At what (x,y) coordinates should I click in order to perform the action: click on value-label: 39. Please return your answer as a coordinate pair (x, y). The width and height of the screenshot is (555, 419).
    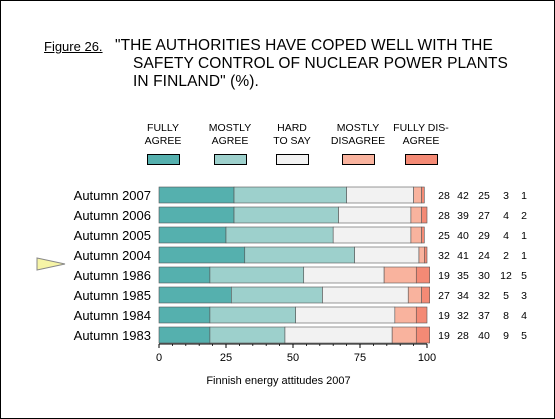
    Looking at the image, I should click on (463, 216).